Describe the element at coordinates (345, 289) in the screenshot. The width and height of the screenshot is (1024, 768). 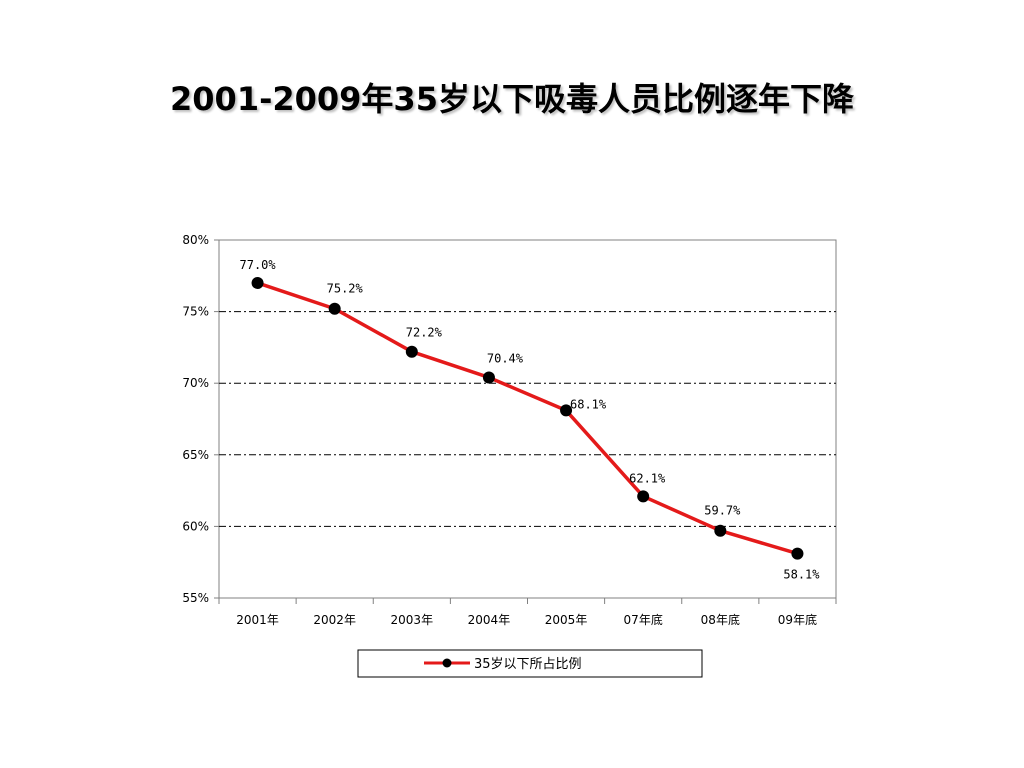
I see `data-label: 75.2%` at that location.